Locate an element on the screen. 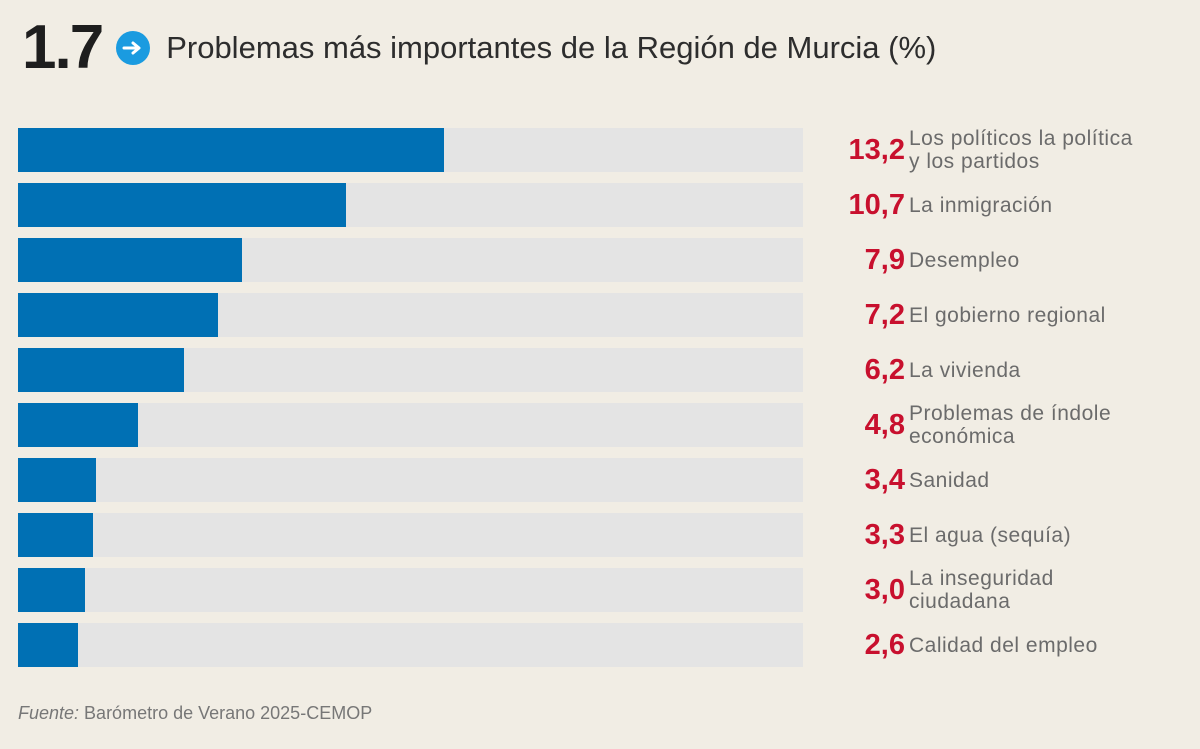 This screenshot has height=749, width=1200. category-label: Calidad del empleo is located at coordinates (1003, 645).